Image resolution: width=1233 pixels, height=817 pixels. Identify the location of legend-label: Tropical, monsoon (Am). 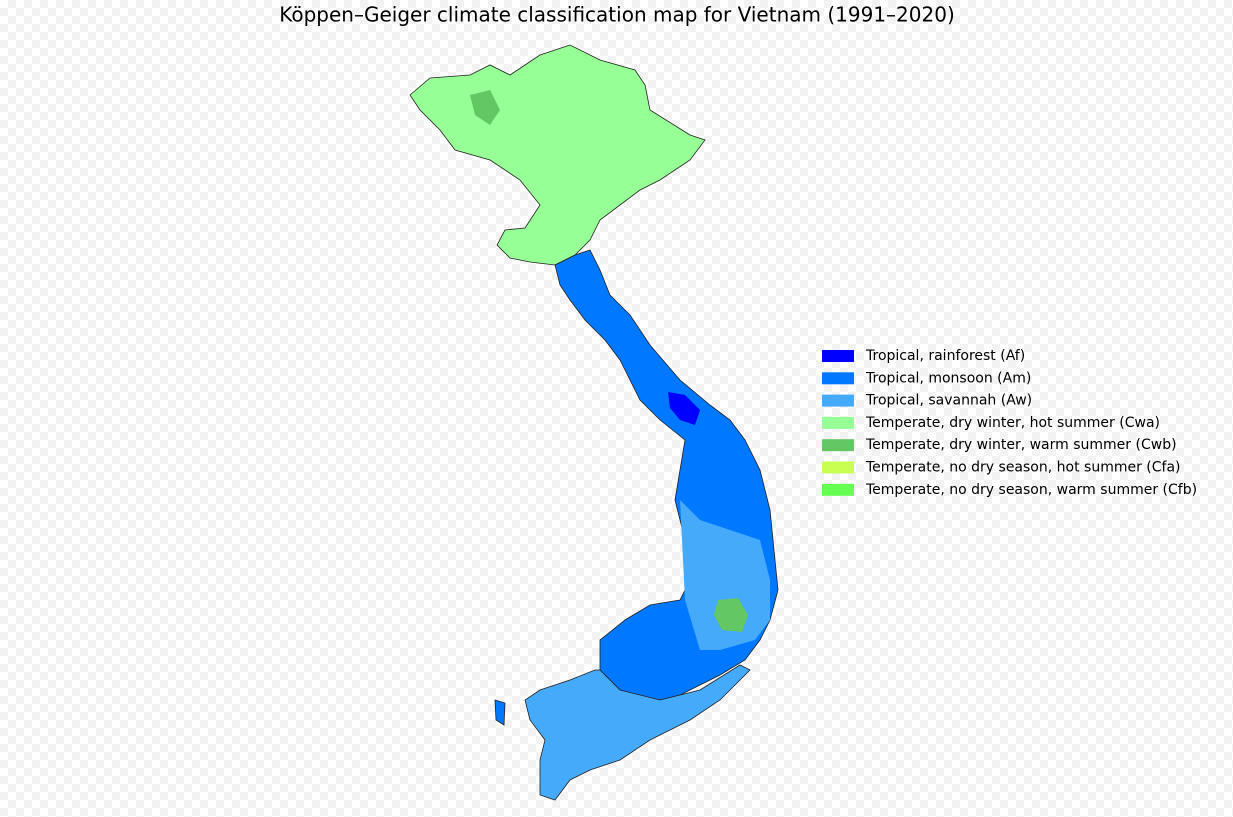
(948, 378).